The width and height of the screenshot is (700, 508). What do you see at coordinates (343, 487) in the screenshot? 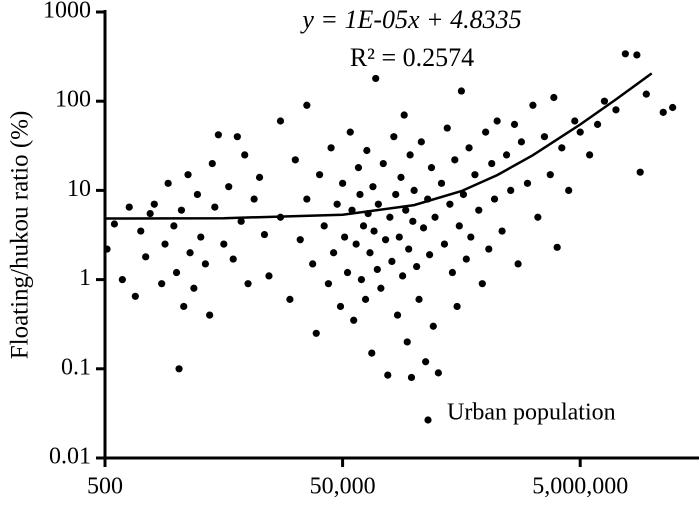
I see `x-tick-label: 50,000` at bounding box center [343, 487].